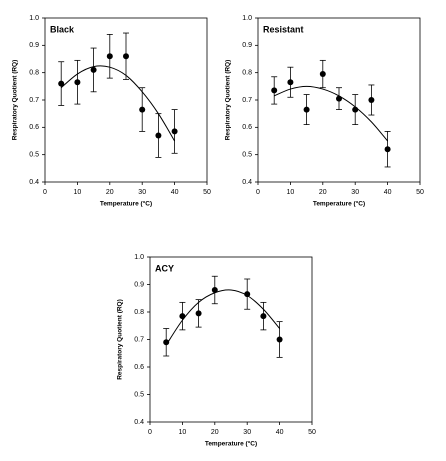  Describe the element at coordinates (231, 339) in the screenshot. I see `plot-frame` at that location.